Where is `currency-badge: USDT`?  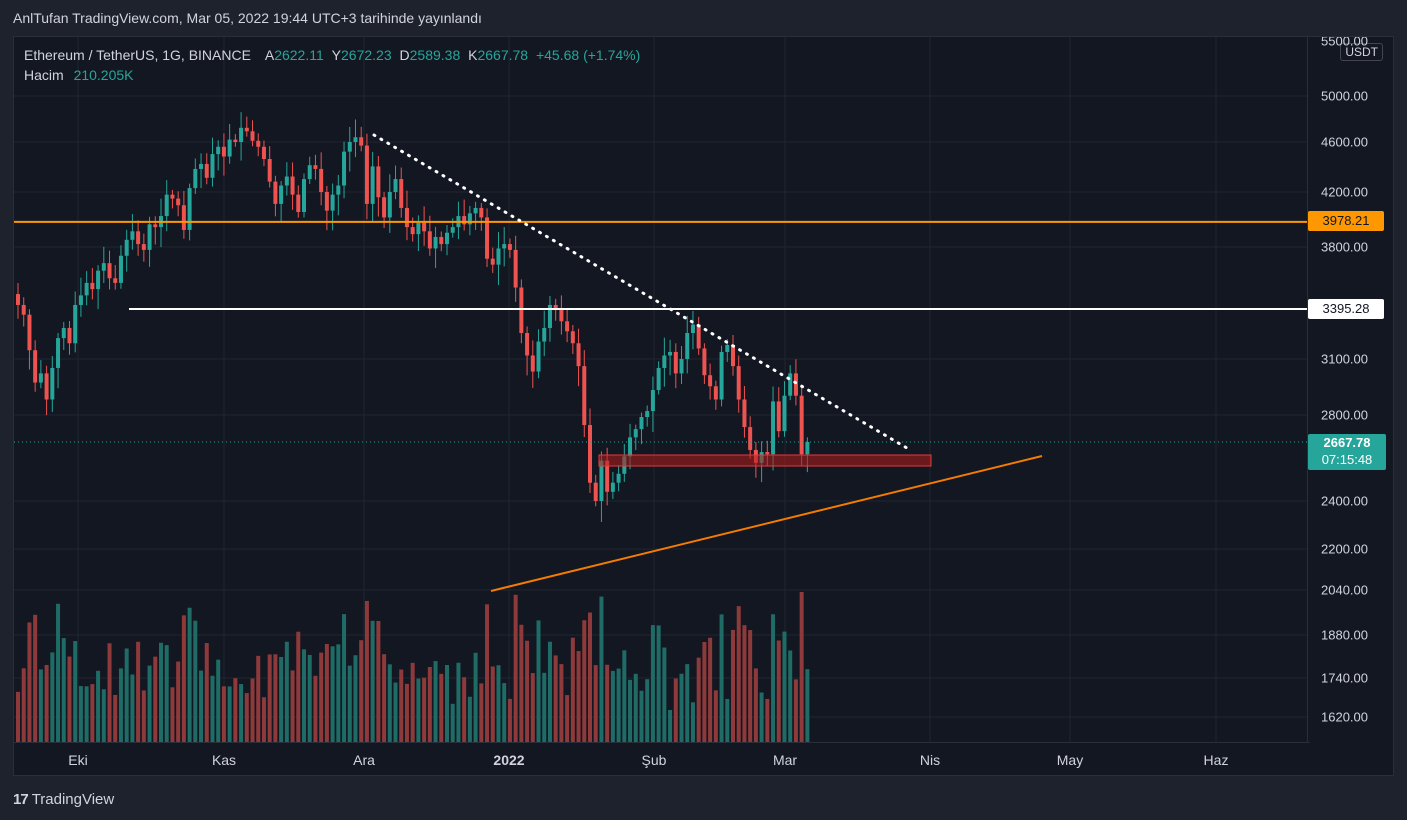 currency-badge: USDT is located at coordinates (1361, 52).